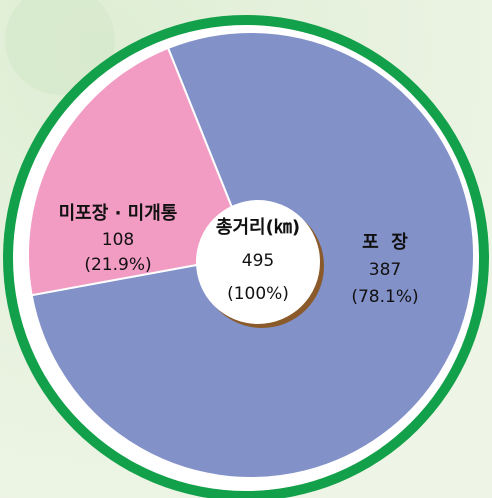 The width and height of the screenshot is (492, 498). Describe the element at coordinates (118, 240) in the screenshot. I see `slice-value: 108` at that location.